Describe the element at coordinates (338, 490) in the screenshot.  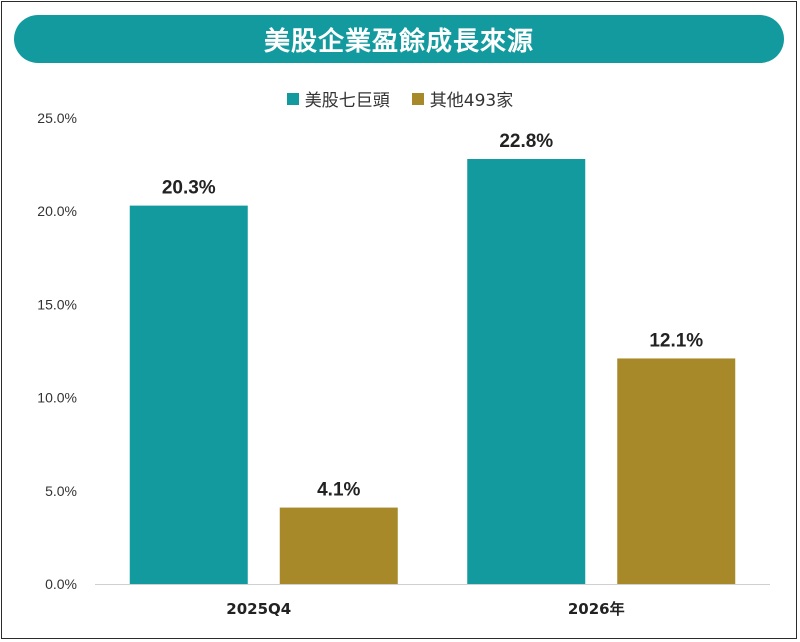
I see `data-label: 4.1%` at that location.